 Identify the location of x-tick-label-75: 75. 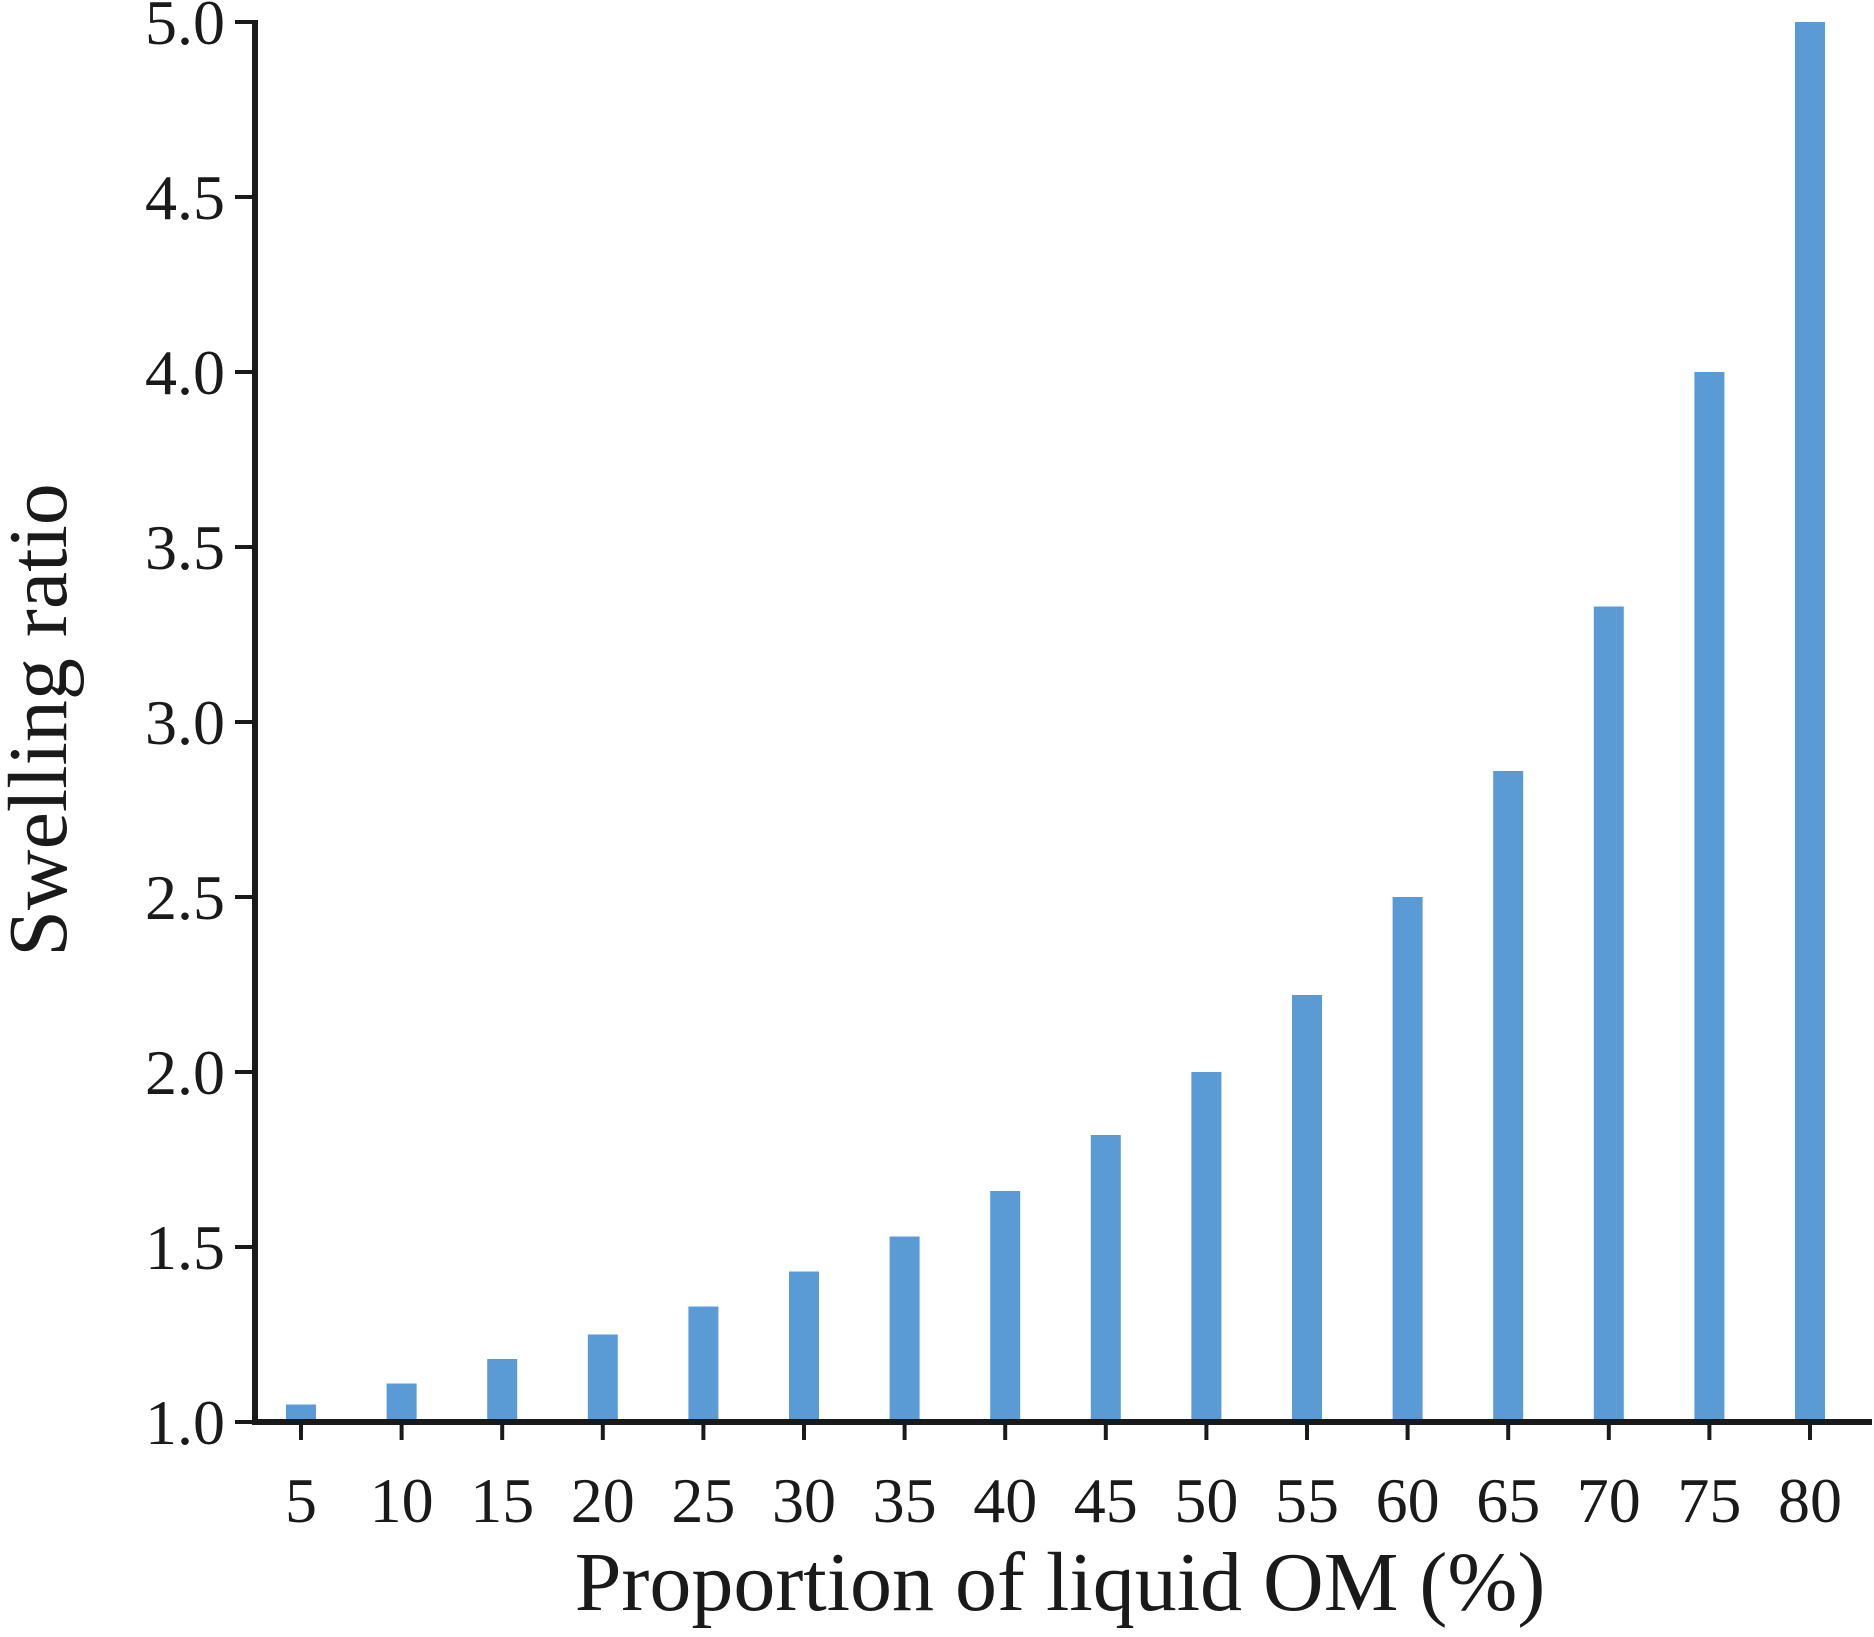
(1709, 1500).